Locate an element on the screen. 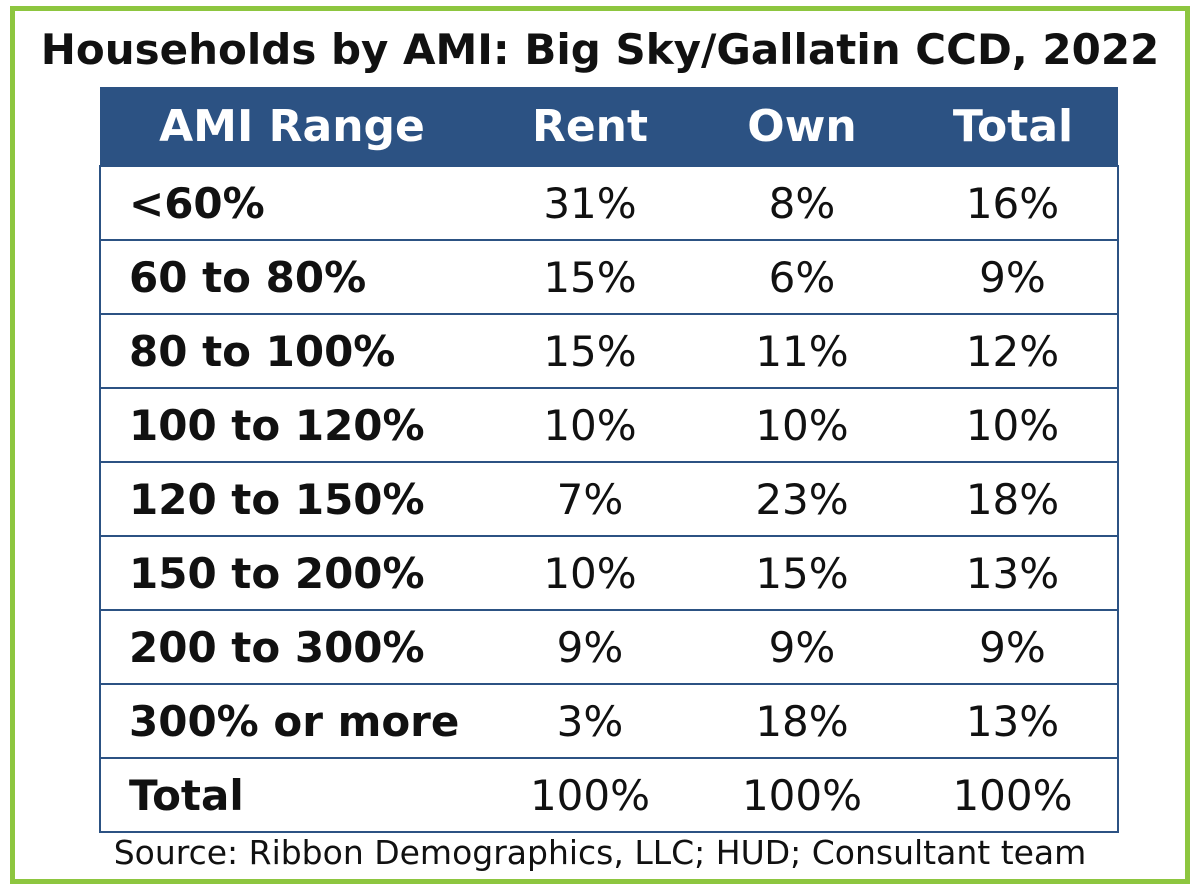 The height and width of the screenshot is (894, 1200). row-label: 80 to 100% is located at coordinates (292, 350).